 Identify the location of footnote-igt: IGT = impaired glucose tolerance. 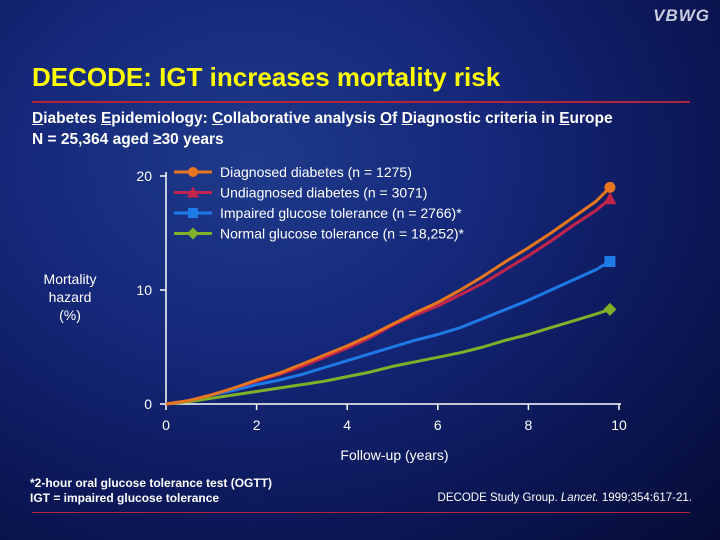
(125, 498).